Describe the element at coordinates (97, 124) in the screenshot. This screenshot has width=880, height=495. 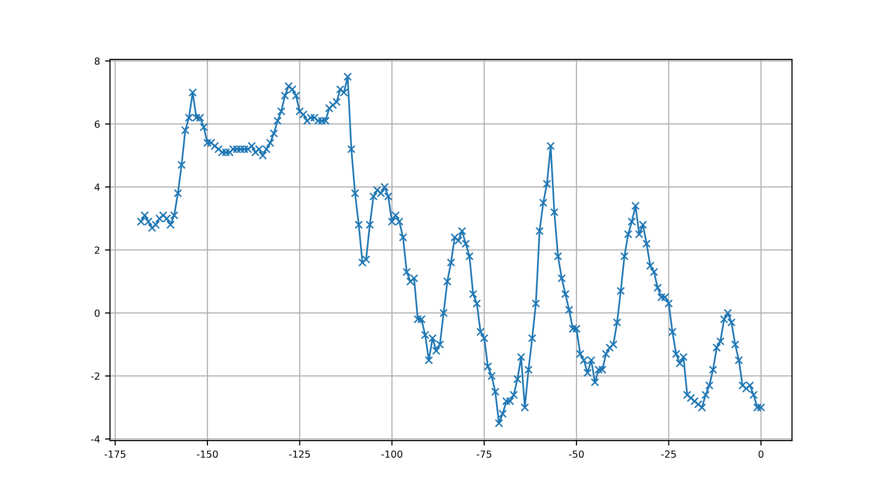
I see `y-tick-label: 6` at that location.